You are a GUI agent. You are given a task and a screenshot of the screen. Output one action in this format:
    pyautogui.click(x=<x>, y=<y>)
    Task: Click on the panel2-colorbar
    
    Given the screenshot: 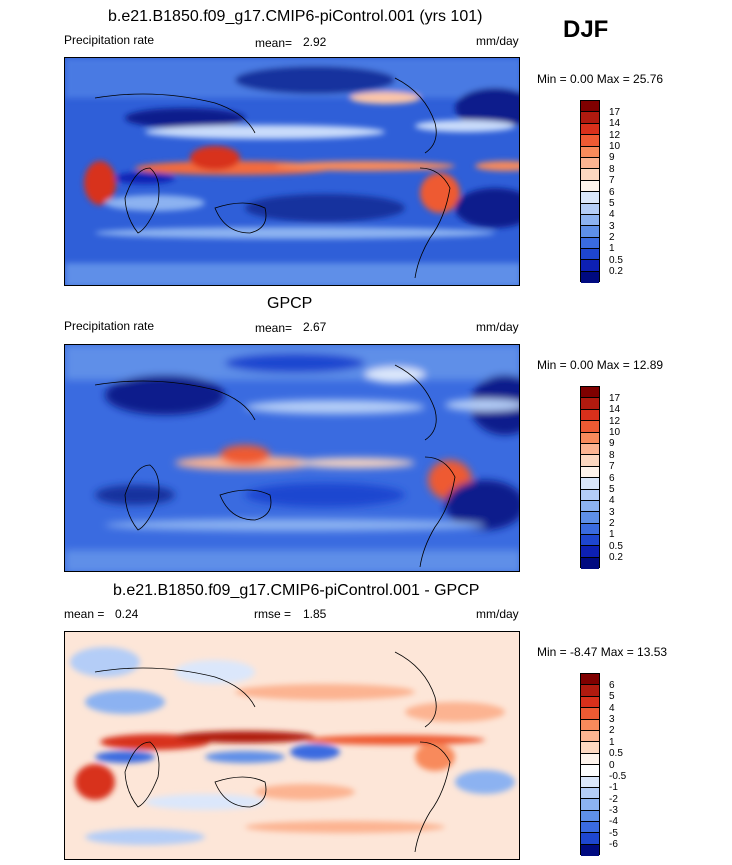 What is the action you would take?
    pyautogui.click(x=590, y=478)
    